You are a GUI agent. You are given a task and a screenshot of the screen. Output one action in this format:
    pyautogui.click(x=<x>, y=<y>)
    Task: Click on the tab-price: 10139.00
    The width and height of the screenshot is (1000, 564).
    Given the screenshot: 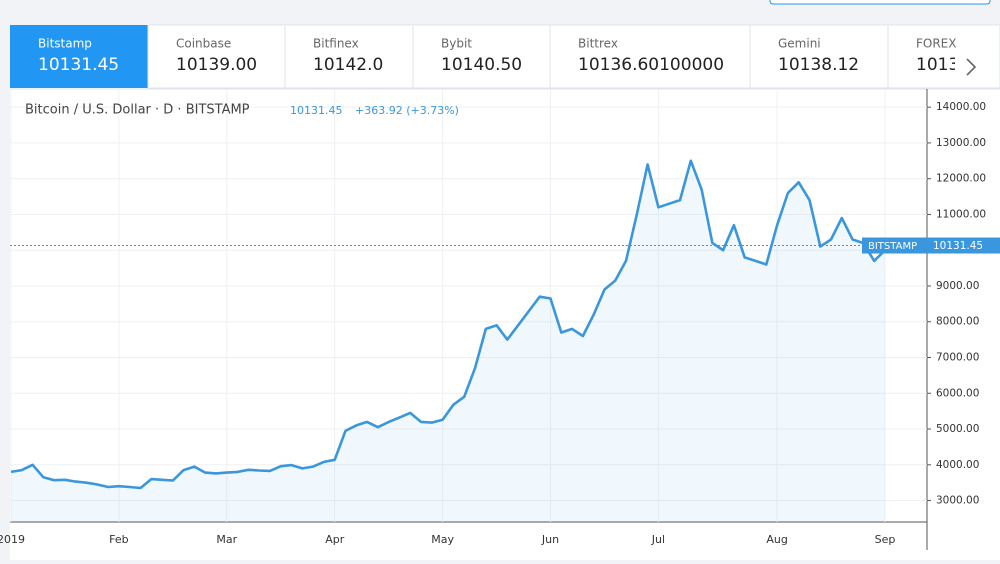 What is the action you would take?
    pyautogui.click(x=216, y=65)
    